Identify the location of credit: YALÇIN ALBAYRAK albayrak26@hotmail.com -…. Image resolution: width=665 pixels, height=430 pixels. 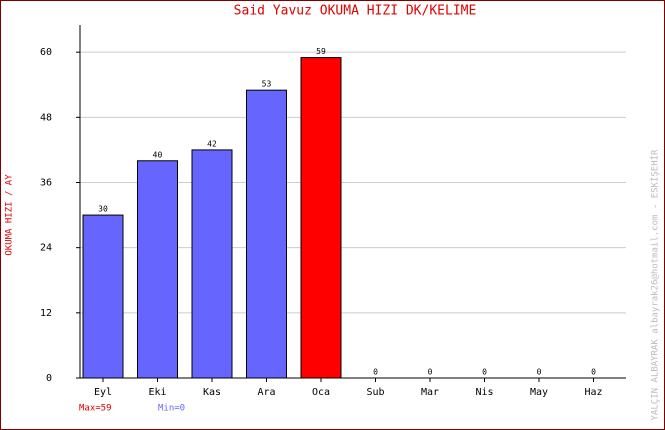
(655, 285).